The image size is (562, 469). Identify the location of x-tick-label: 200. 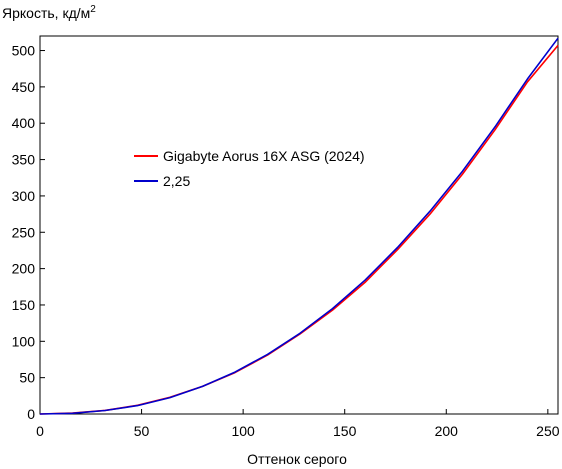
(447, 431).